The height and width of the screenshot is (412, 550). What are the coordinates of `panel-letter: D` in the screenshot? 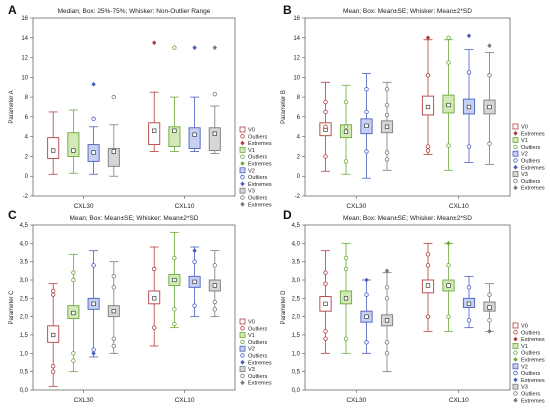 It's located at (287, 215).